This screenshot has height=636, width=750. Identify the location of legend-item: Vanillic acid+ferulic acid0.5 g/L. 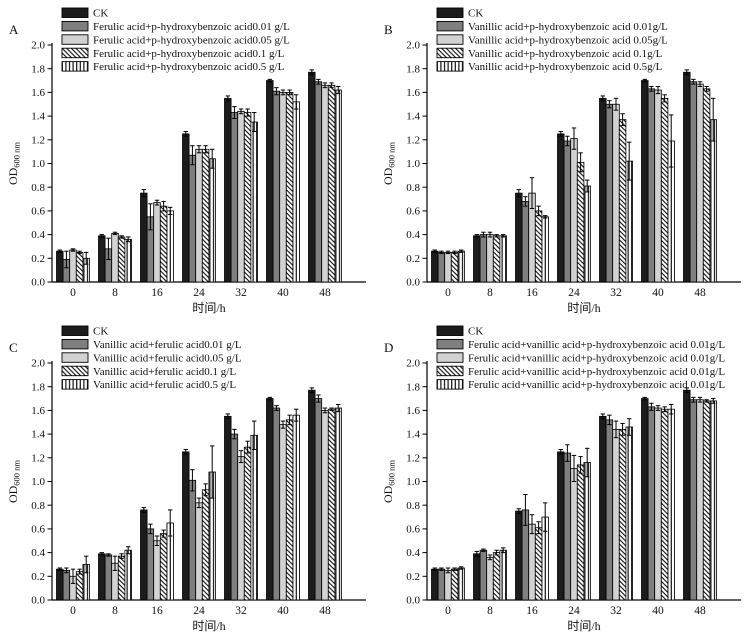
(148, 385).